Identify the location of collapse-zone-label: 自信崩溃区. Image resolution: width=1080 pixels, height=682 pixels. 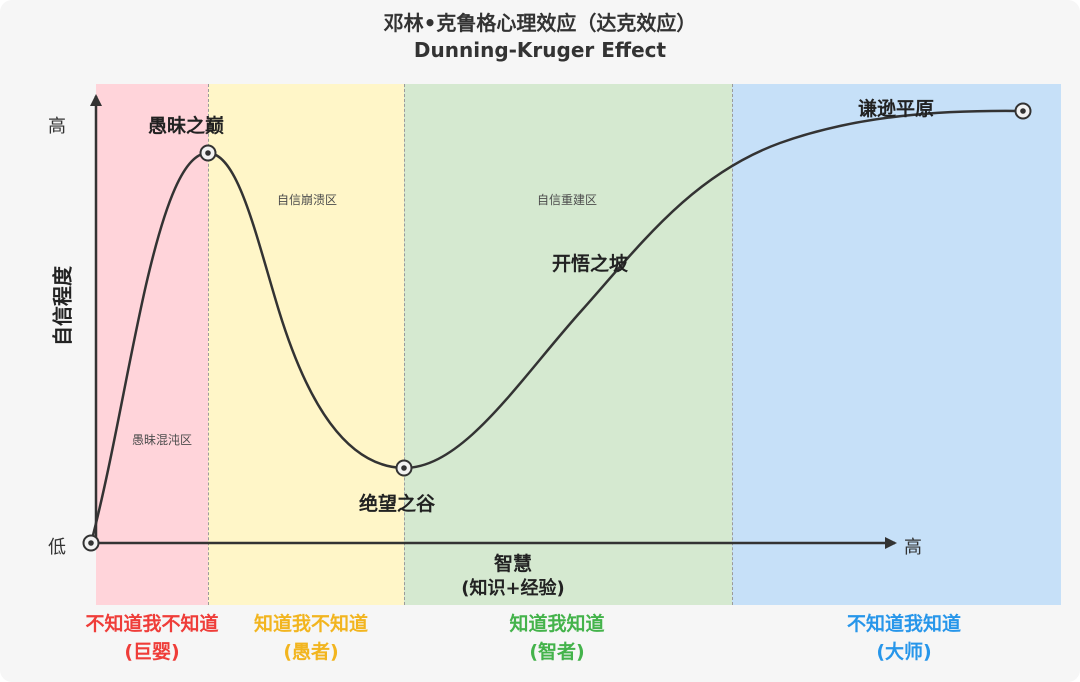
(307, 200).